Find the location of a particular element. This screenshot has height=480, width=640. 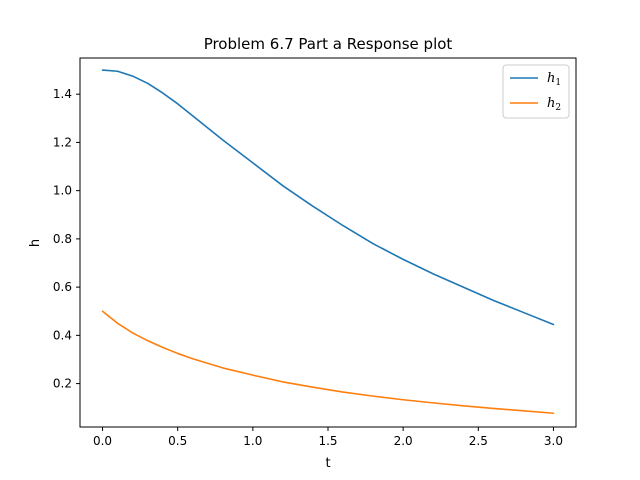

y-axis-label: h is located at coordinates (35, 243).